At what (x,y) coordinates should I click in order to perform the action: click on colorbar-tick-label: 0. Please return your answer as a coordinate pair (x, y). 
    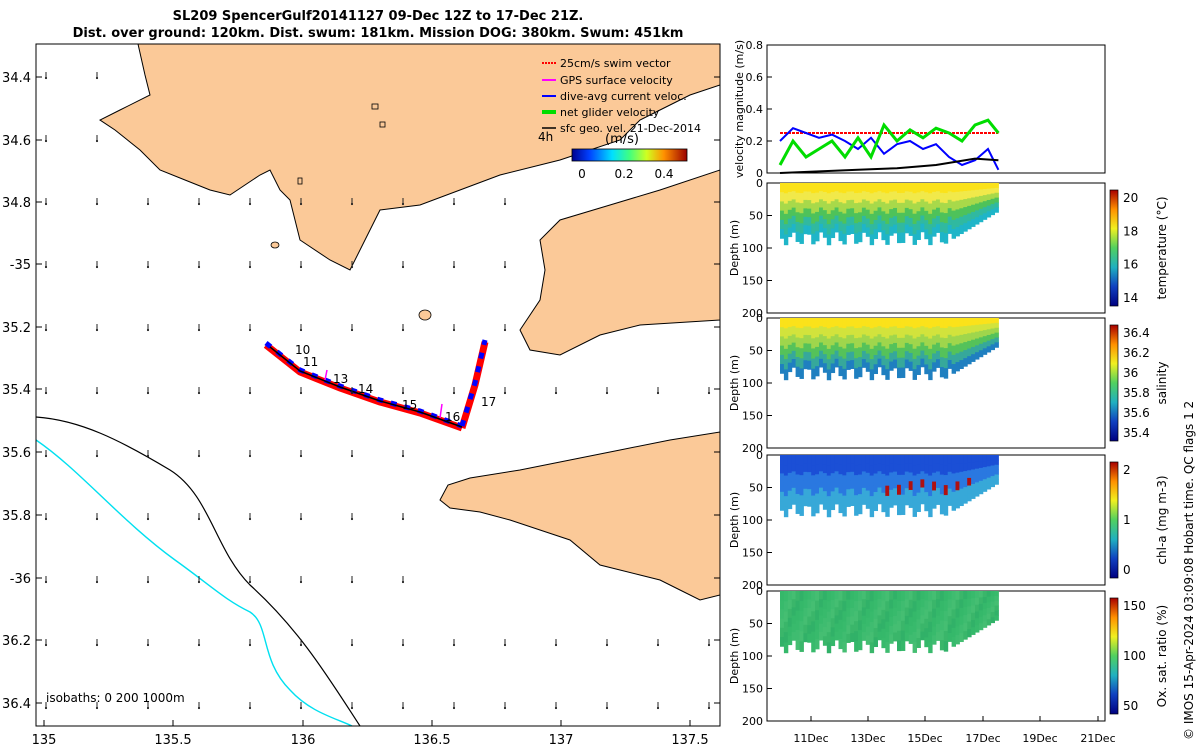
    Looking at the image, I should click on (1127, 570).